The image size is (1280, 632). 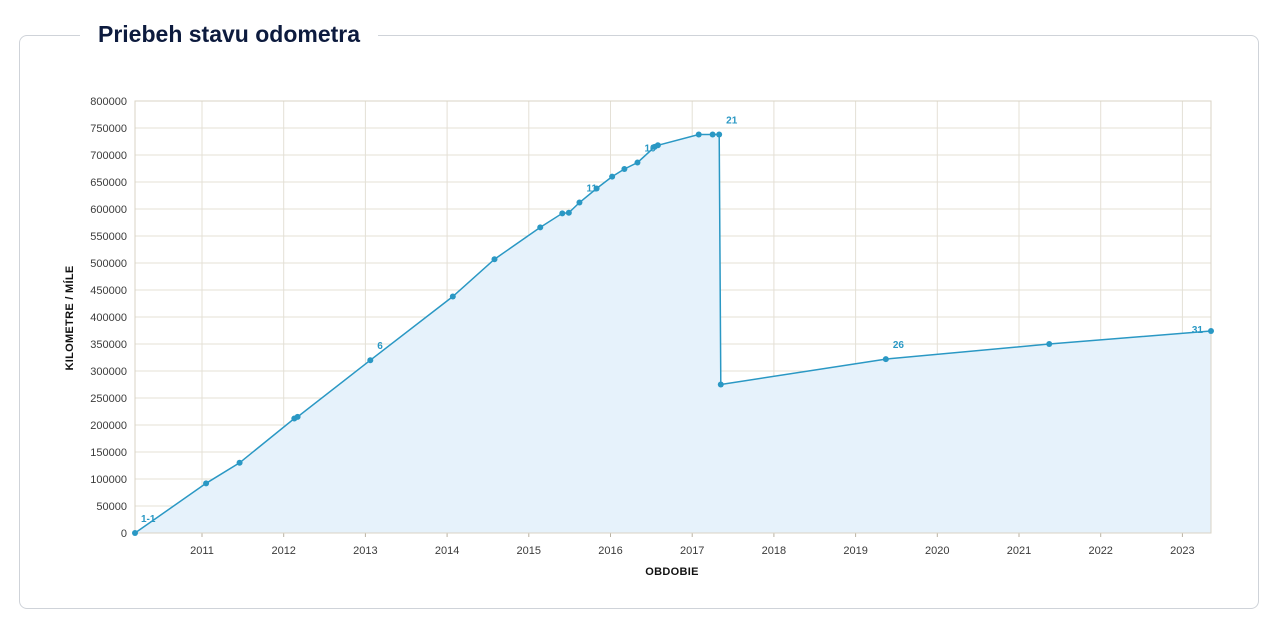 I want to click on x-tick-label: 2013, so click(x=365, y=551).